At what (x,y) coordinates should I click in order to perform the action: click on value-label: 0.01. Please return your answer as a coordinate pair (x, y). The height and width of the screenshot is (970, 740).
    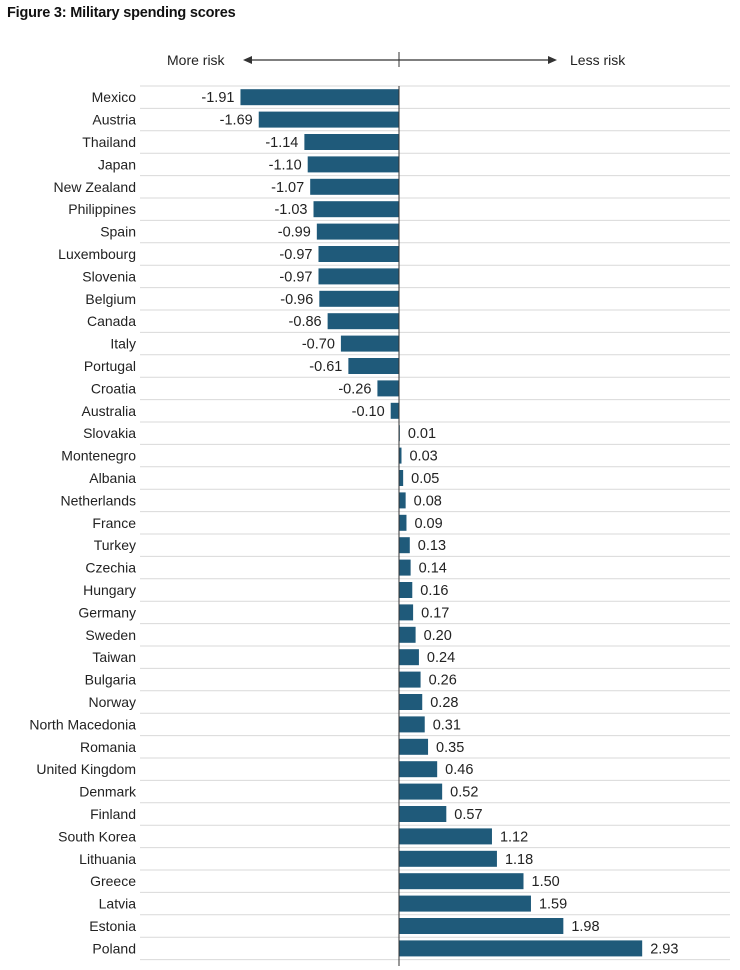
    Looking at the image, I should click on (422, 434).